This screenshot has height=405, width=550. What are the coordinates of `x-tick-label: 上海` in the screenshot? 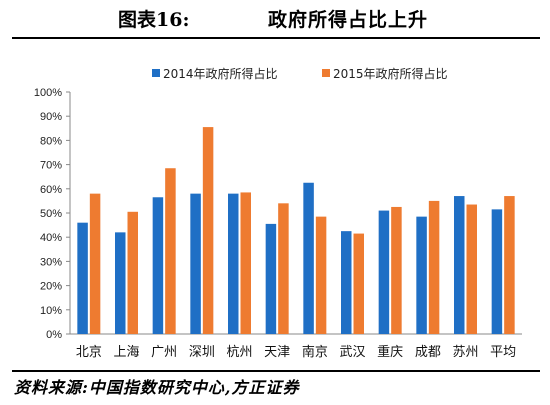 It's located at (126, 352).